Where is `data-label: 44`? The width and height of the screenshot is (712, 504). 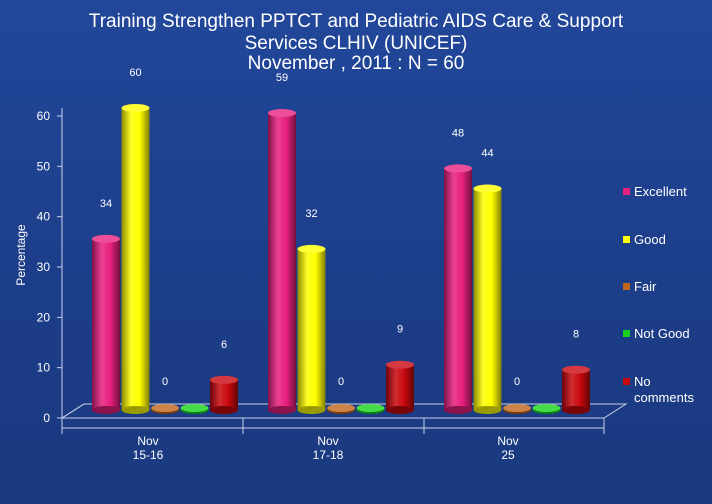 data-label: 44 is located at coordinates (487, 154).